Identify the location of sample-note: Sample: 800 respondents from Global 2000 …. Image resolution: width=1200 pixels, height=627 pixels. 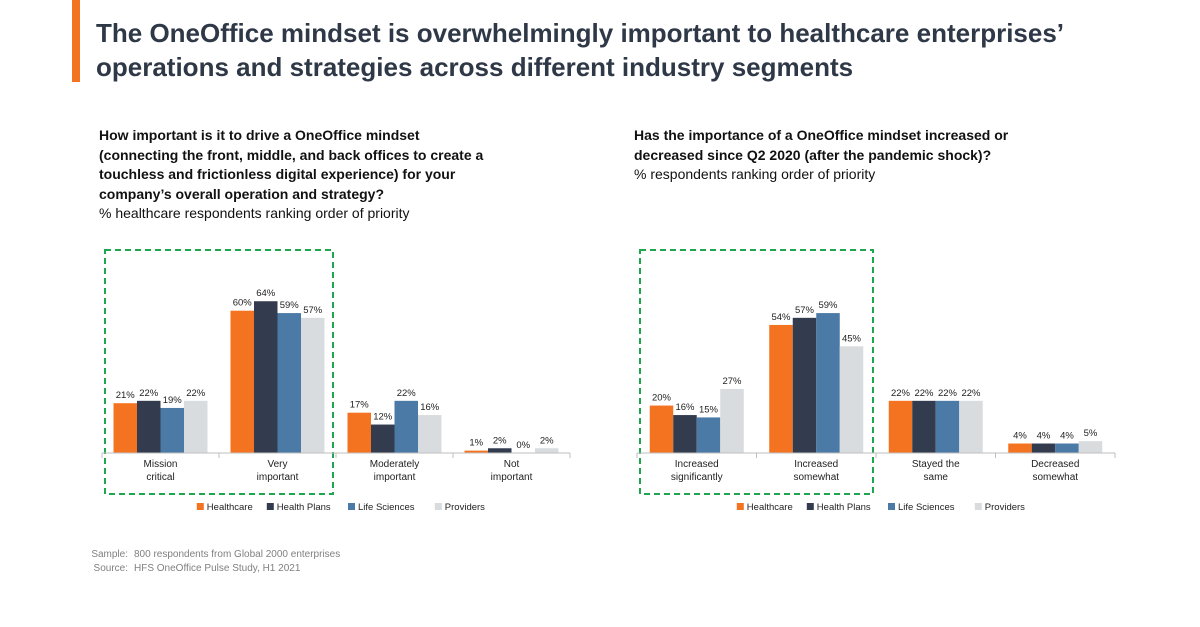
(212, 555).